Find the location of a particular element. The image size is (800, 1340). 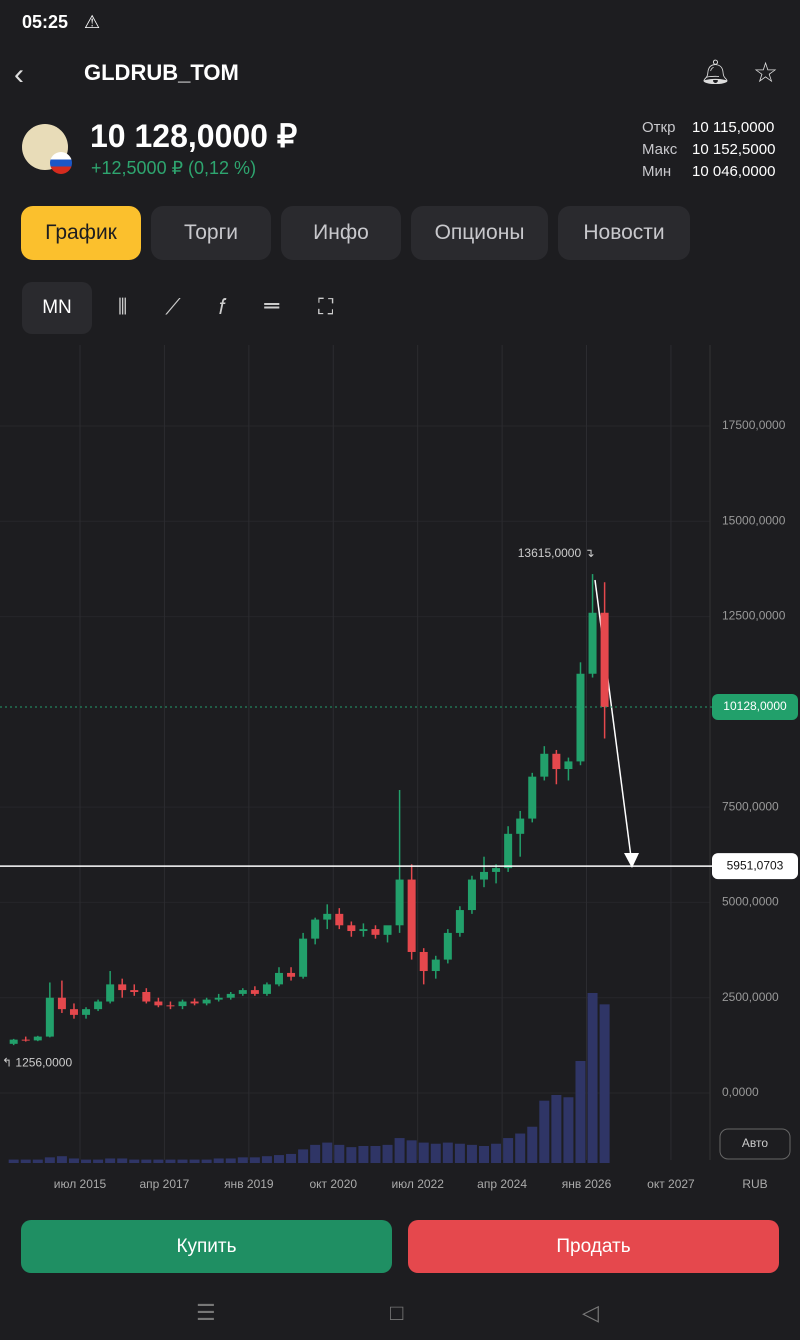

auto-button: Авто is located at coordinates (755, 1143).